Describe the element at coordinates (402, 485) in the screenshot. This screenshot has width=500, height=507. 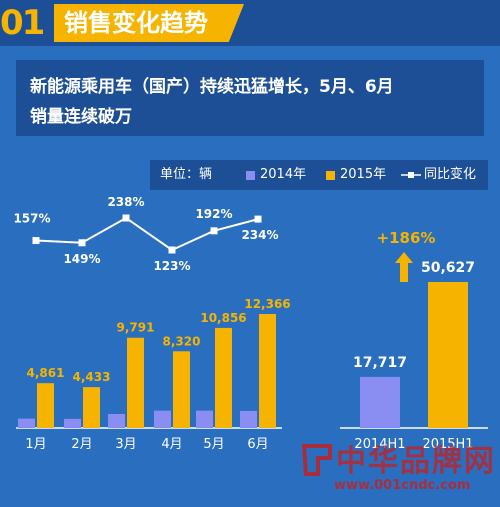
I see `watermark-url: www.001cndc.com` at that location.